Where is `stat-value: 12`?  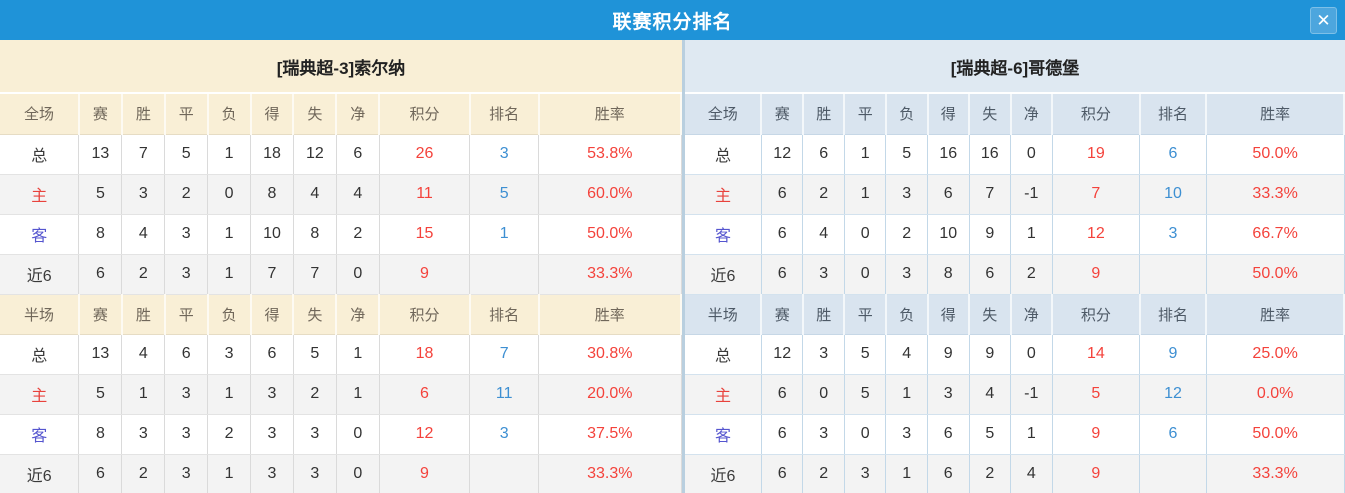 stat-value: 12 is located at coordinates (782, 354).